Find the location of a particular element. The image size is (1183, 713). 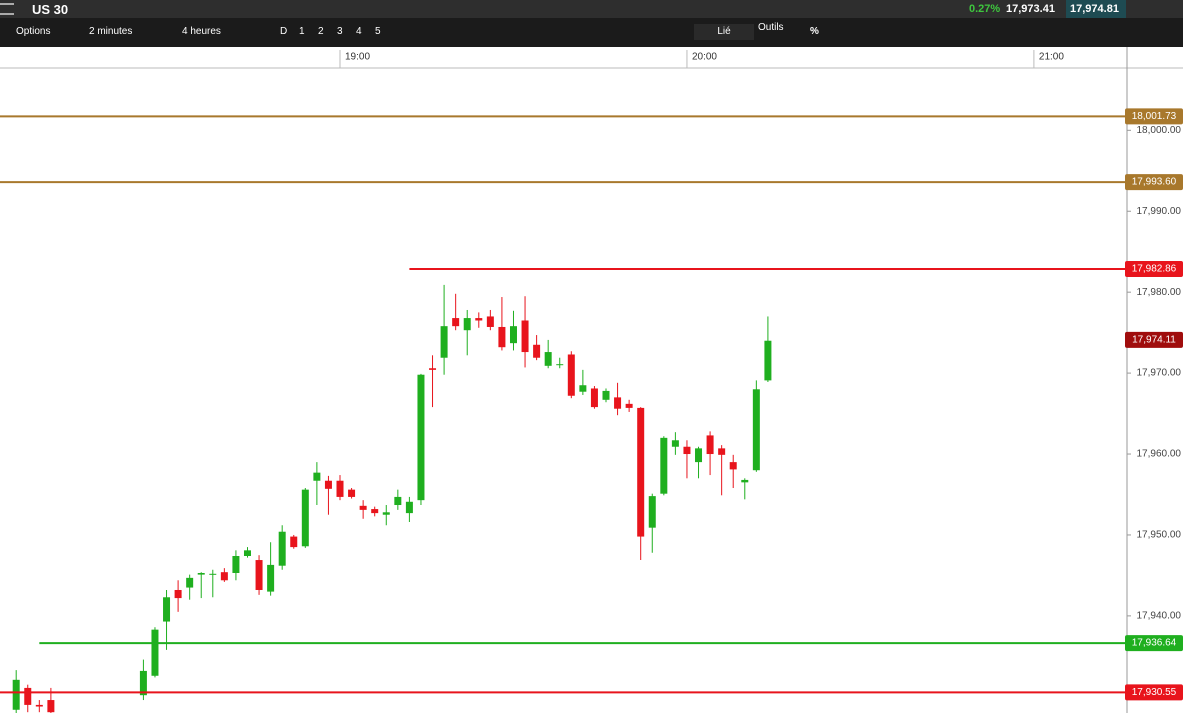

y-tick-label: 18,000.00 is located at coordinates (1159, 130).